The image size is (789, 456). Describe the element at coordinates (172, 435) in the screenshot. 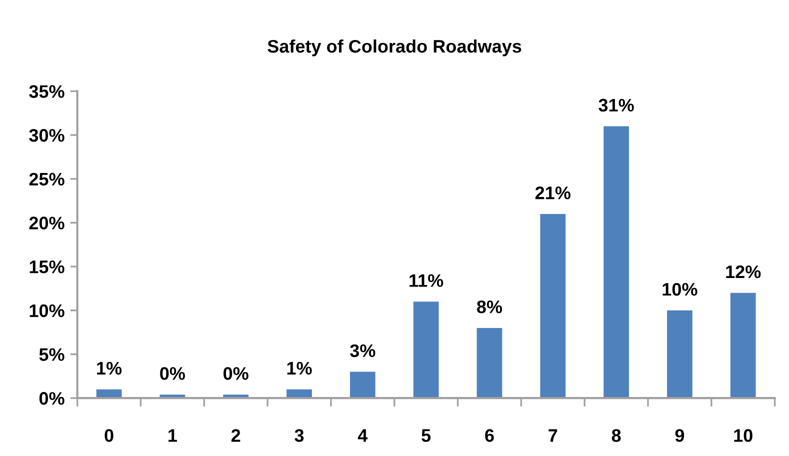

I see `x-tick-label: 1` at that location.